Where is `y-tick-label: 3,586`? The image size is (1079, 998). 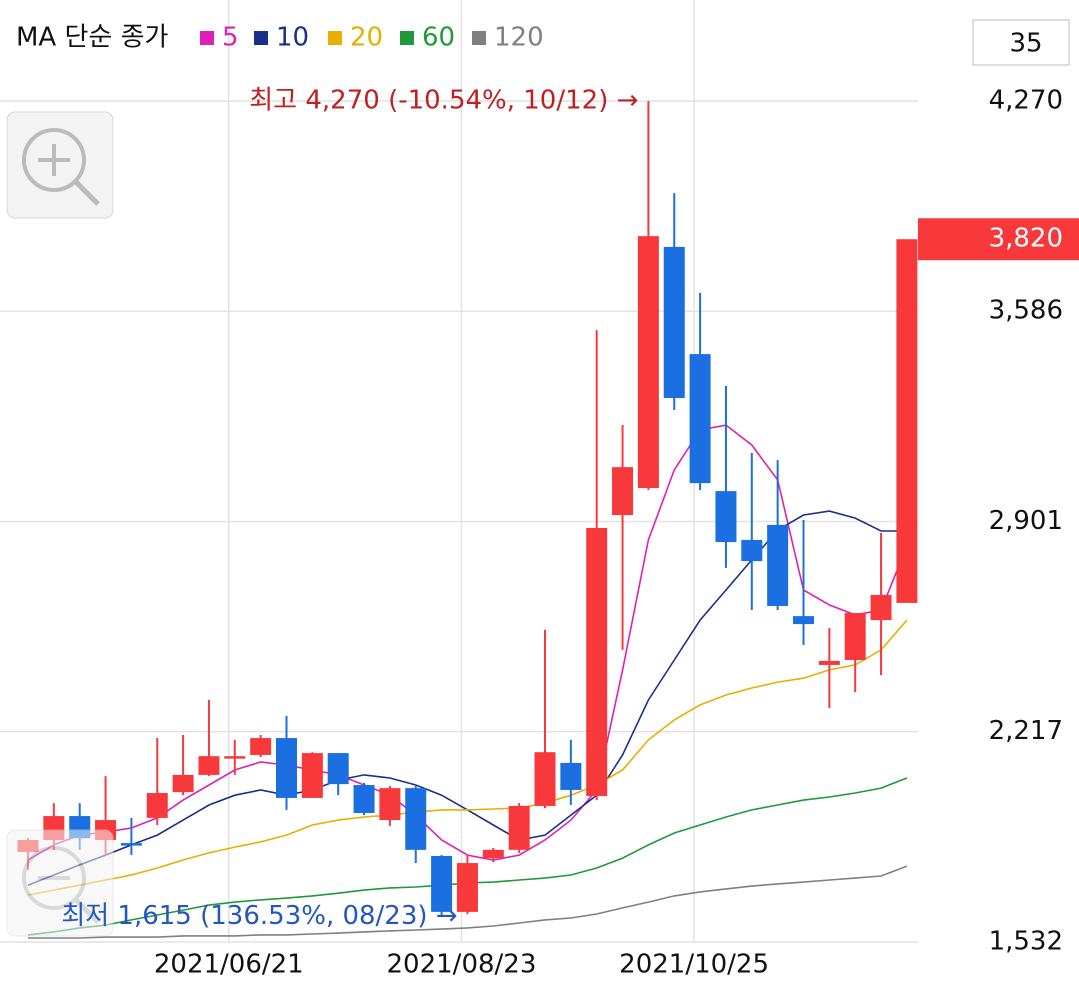 y-tick-label: 3,586 is located at coordinates (1026, 311).